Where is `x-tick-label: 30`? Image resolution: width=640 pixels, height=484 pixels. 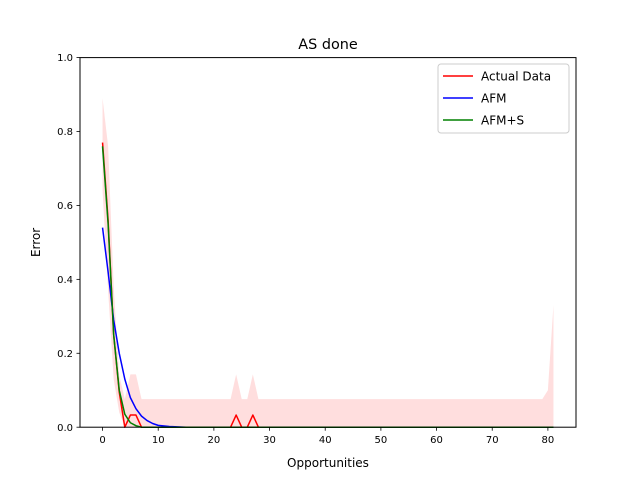
x-tick-label: 30 is located at coordinates (269, 440).